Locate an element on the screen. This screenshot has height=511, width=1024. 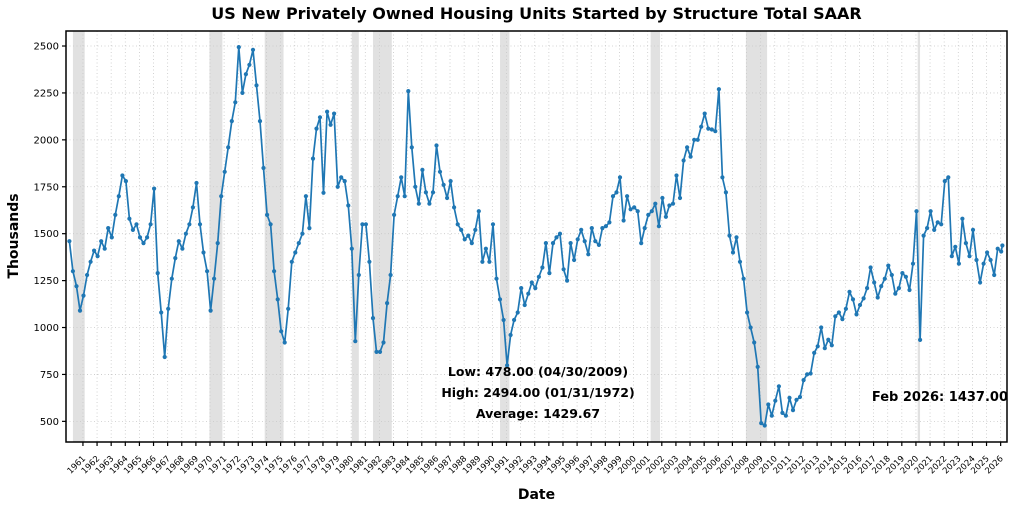
y-tick-labels: 500 750 1000 1250 1500 1750 2000 2250 2500 is located at coordinates (46, 235).